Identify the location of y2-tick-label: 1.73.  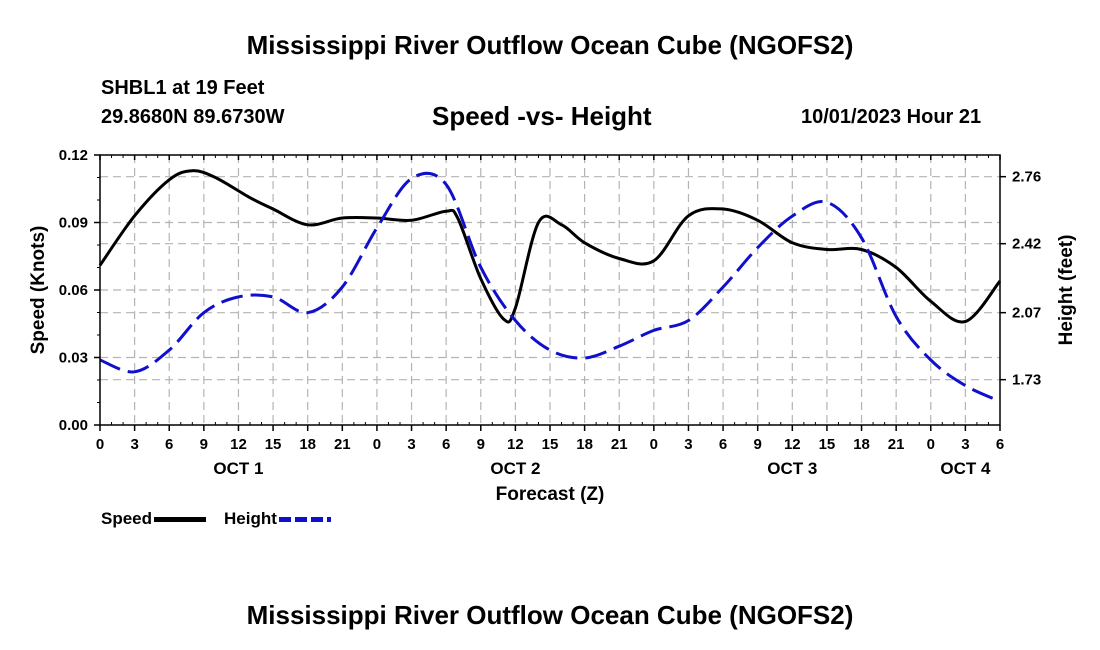
(1026, 380).